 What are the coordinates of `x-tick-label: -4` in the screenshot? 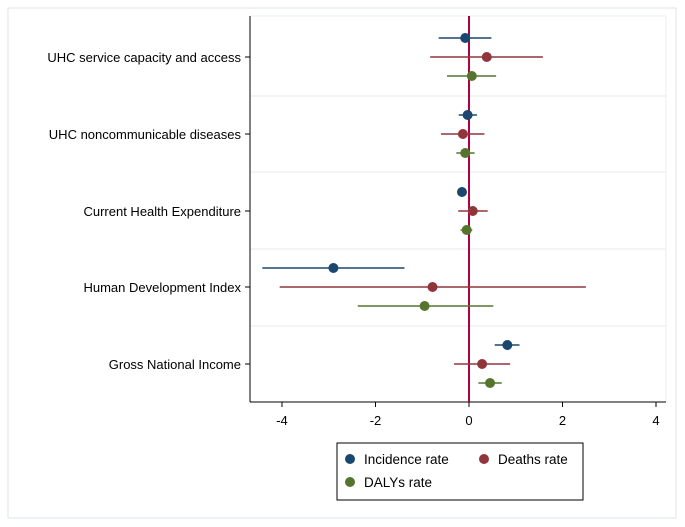 It's located at (282, 420).